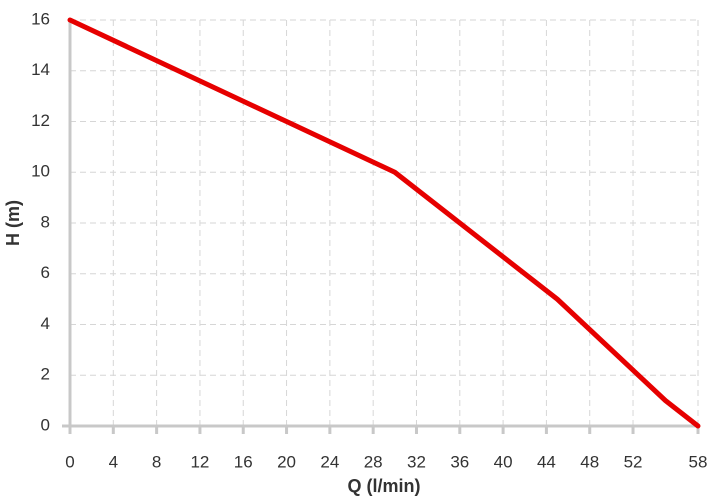 The width and height of the screenshot is (720, 496). I want to click on x-tick-label: 44, so click(546, 461).